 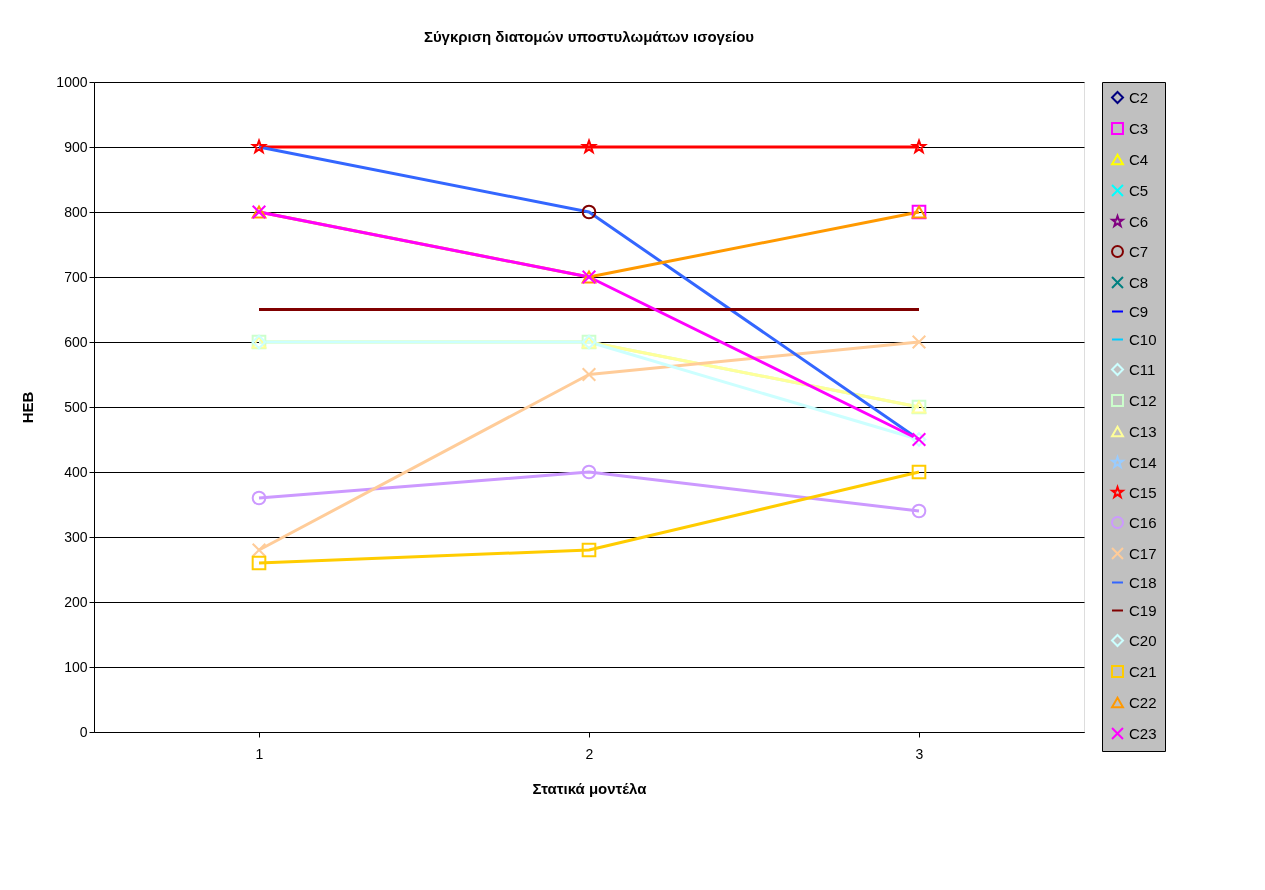 I want to click on legend-label: C7, so click(x=1139, y=251).